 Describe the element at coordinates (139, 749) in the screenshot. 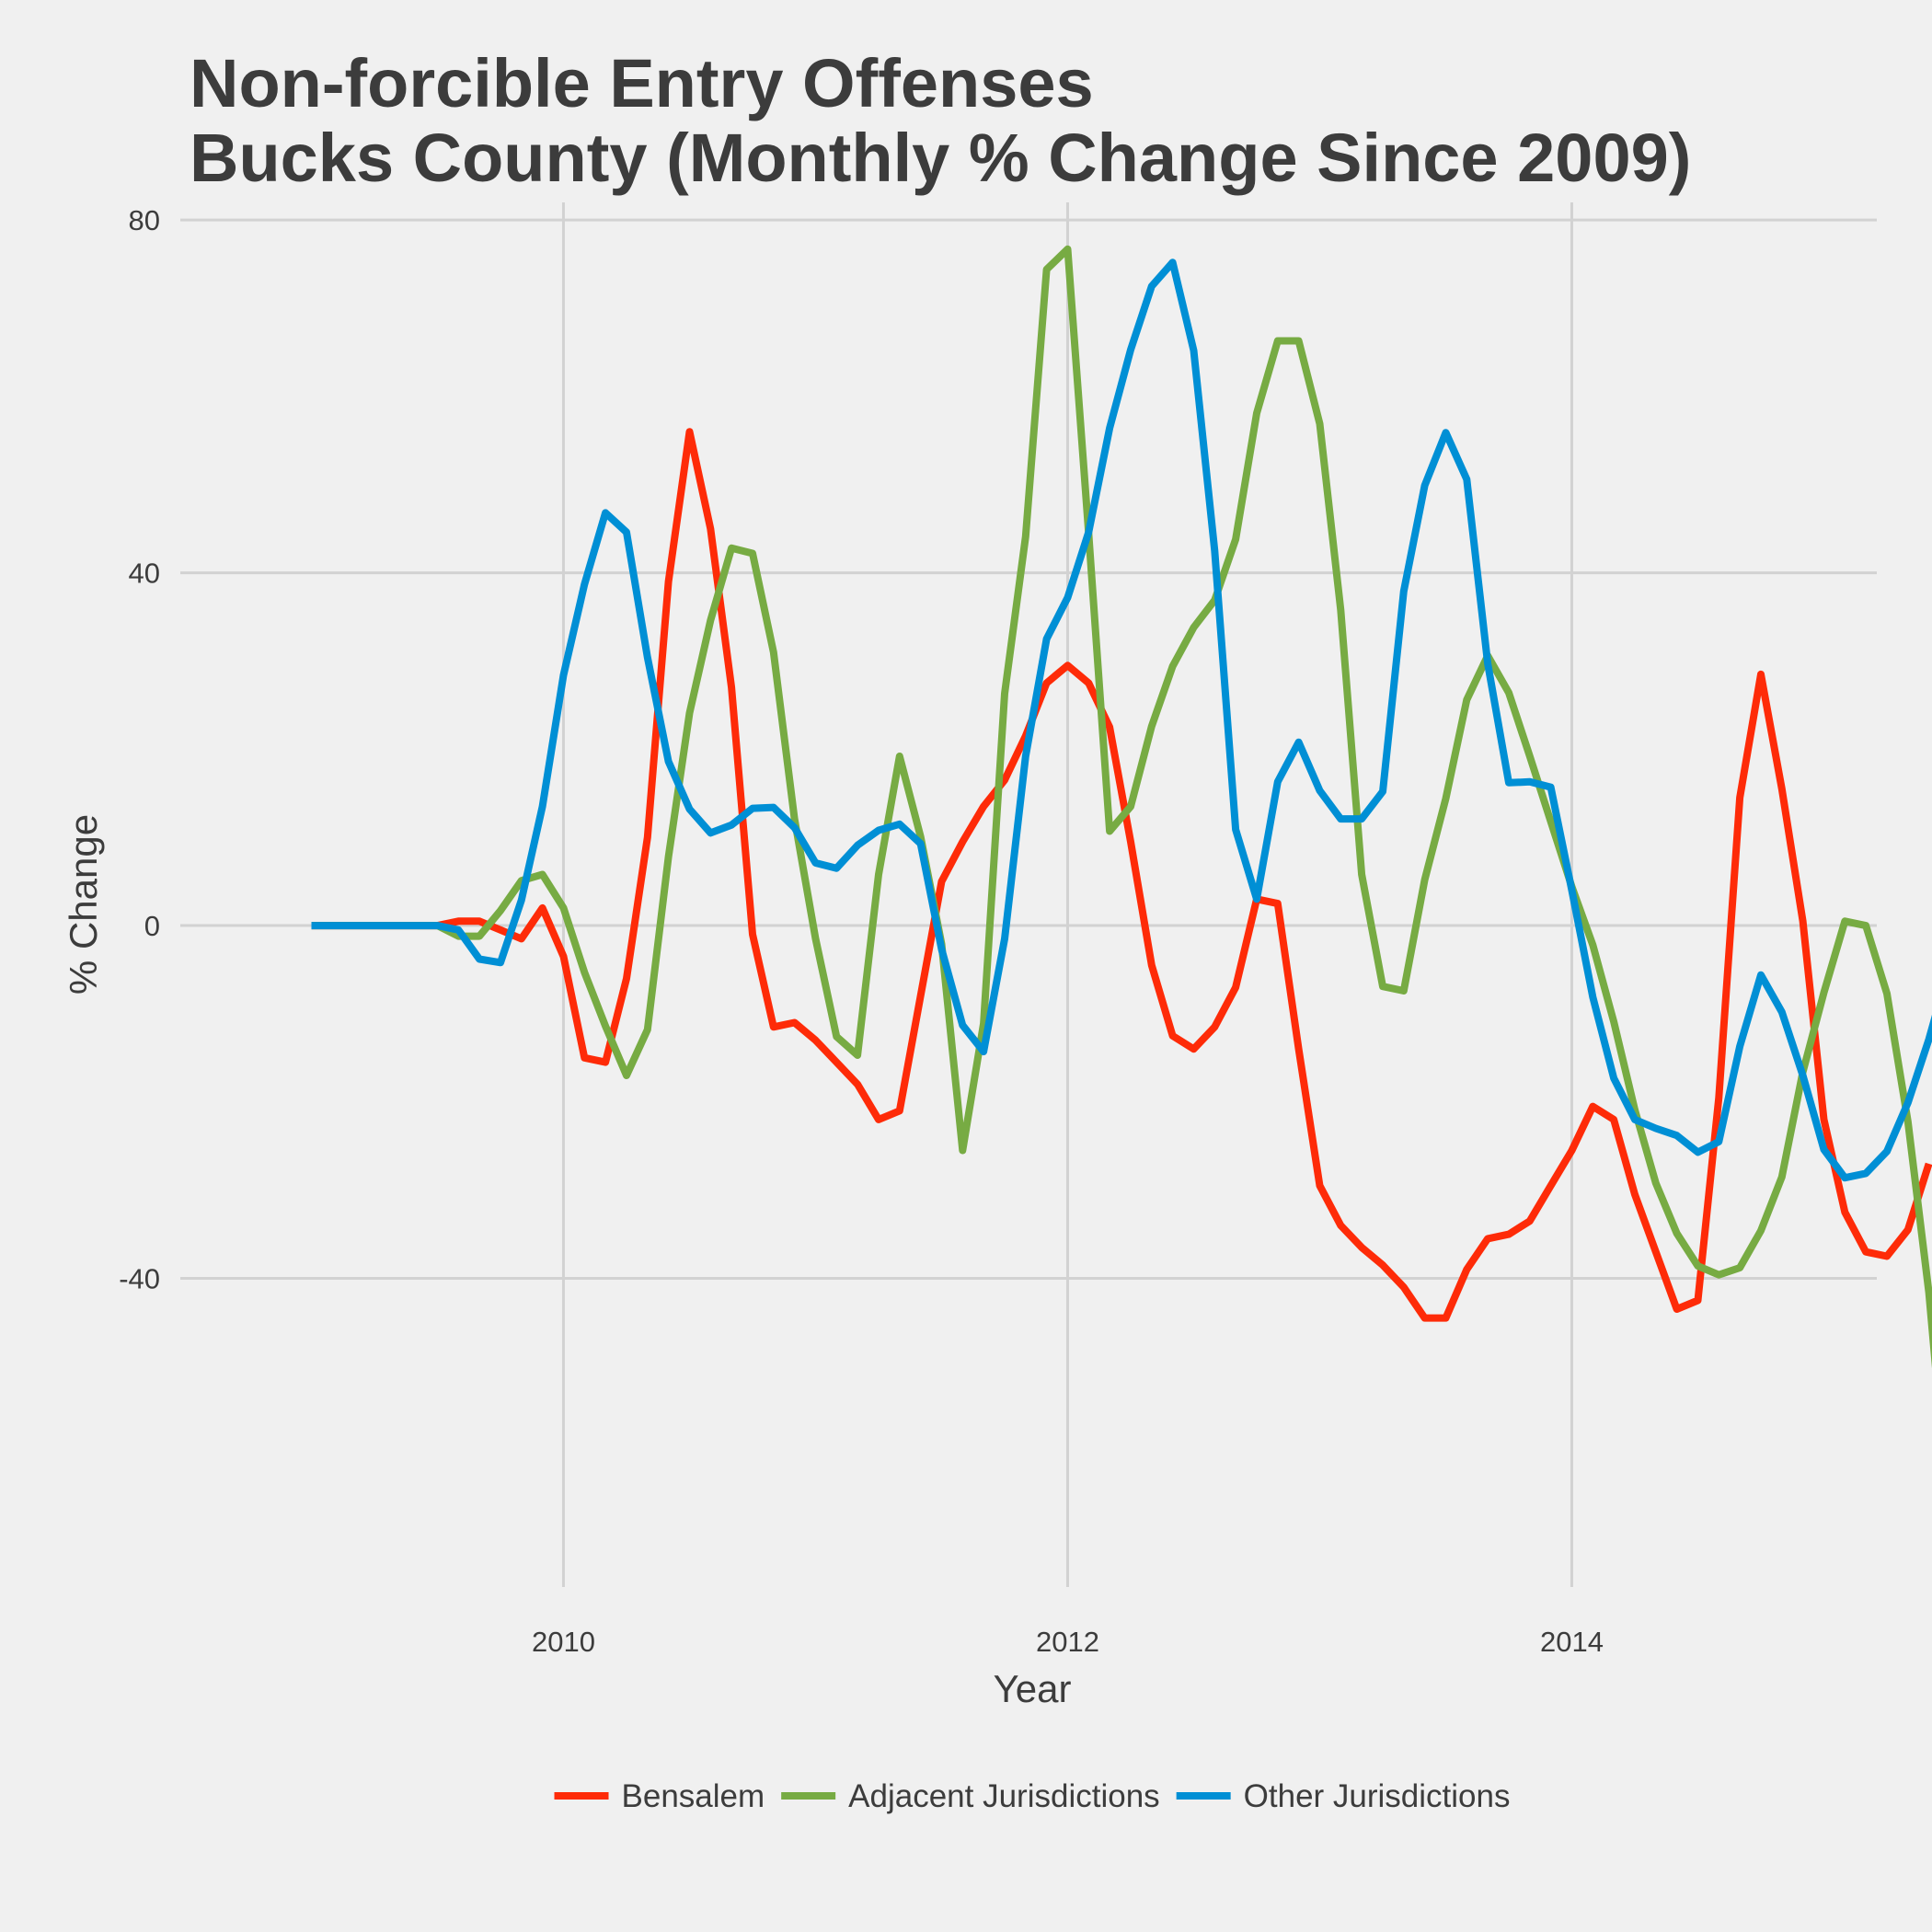

I see `y-axis-ticks: 80 40 0 -40` at that location.